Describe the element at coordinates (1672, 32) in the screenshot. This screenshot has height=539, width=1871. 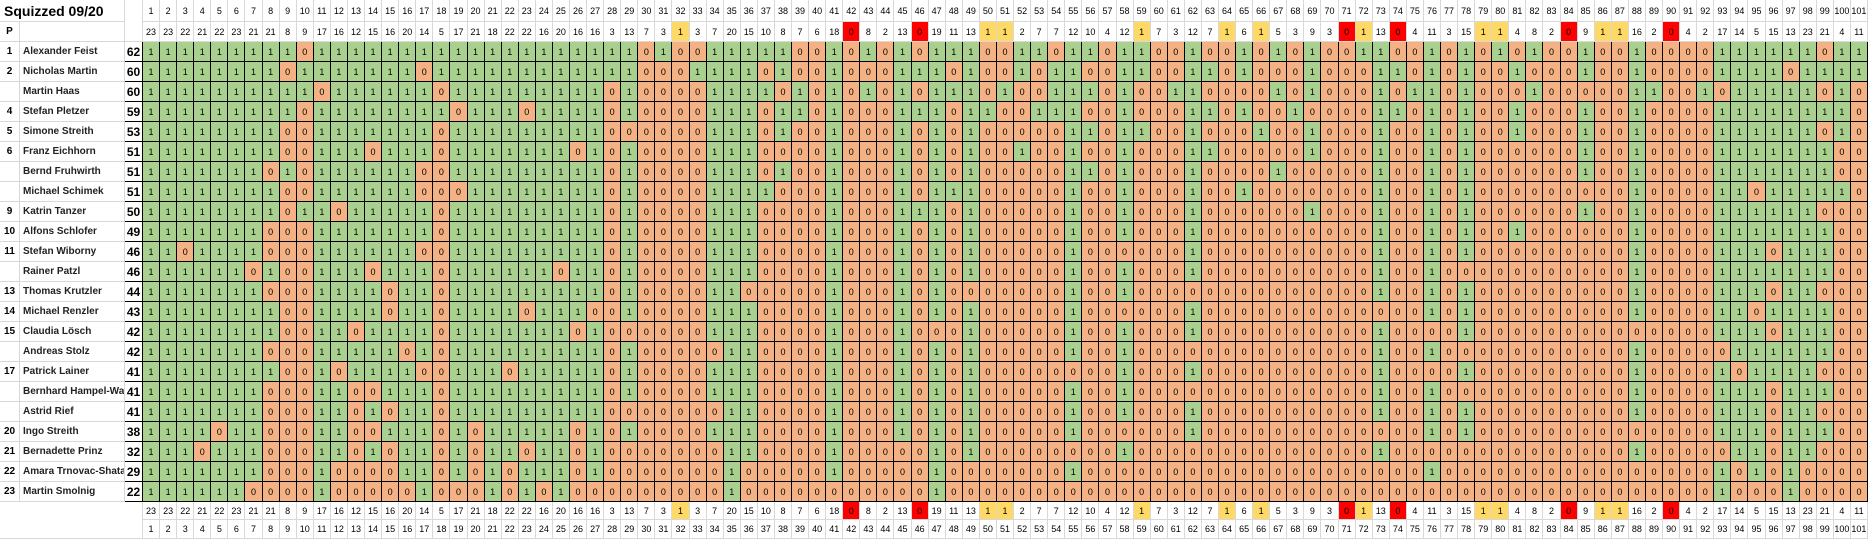
I see `correct-count: 0` at that location.